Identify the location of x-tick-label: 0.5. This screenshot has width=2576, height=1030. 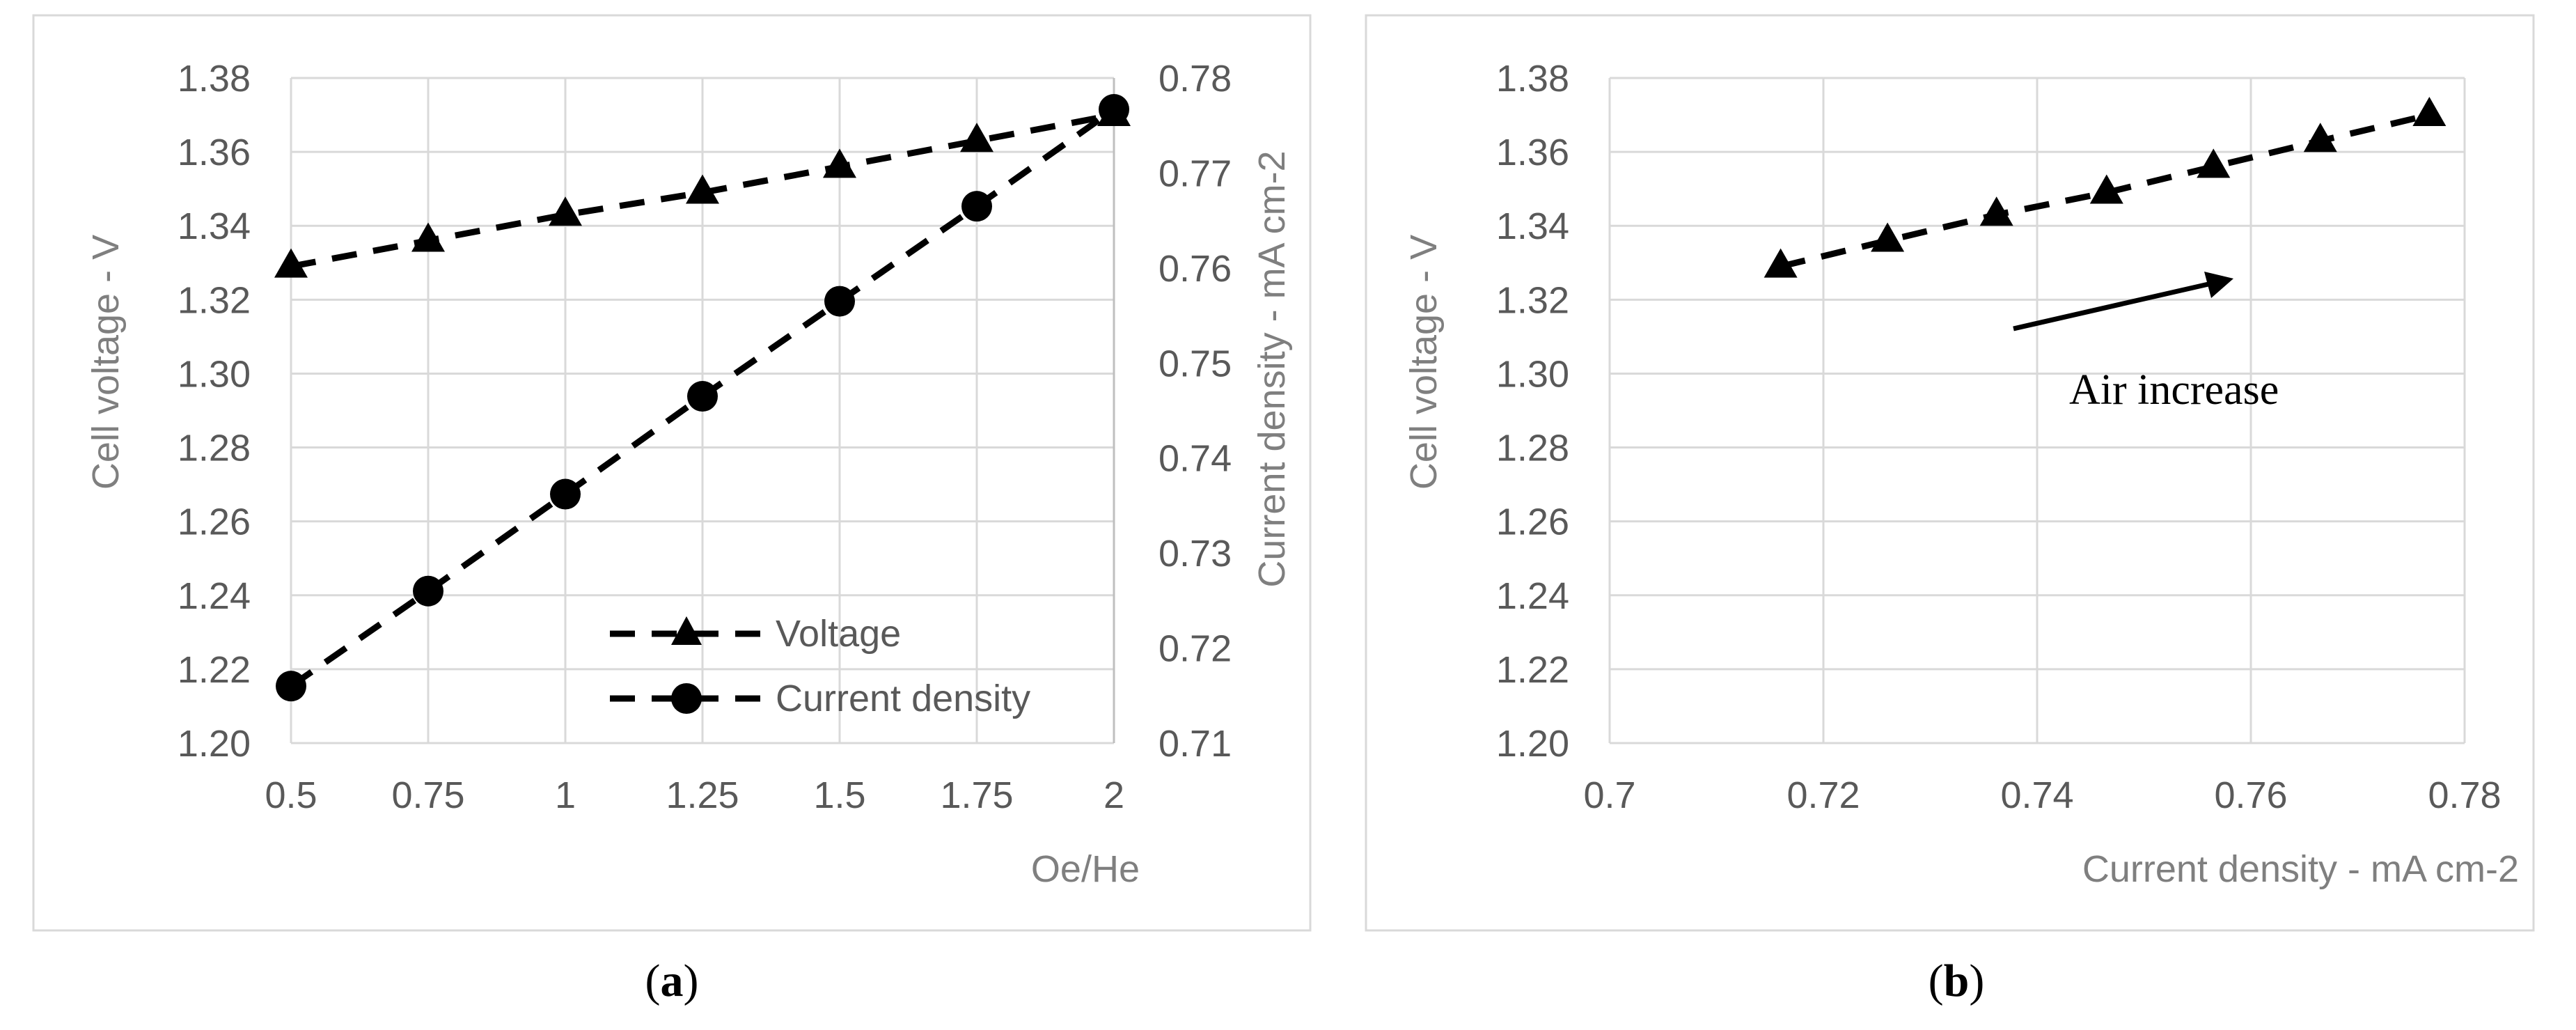
(291, 795).